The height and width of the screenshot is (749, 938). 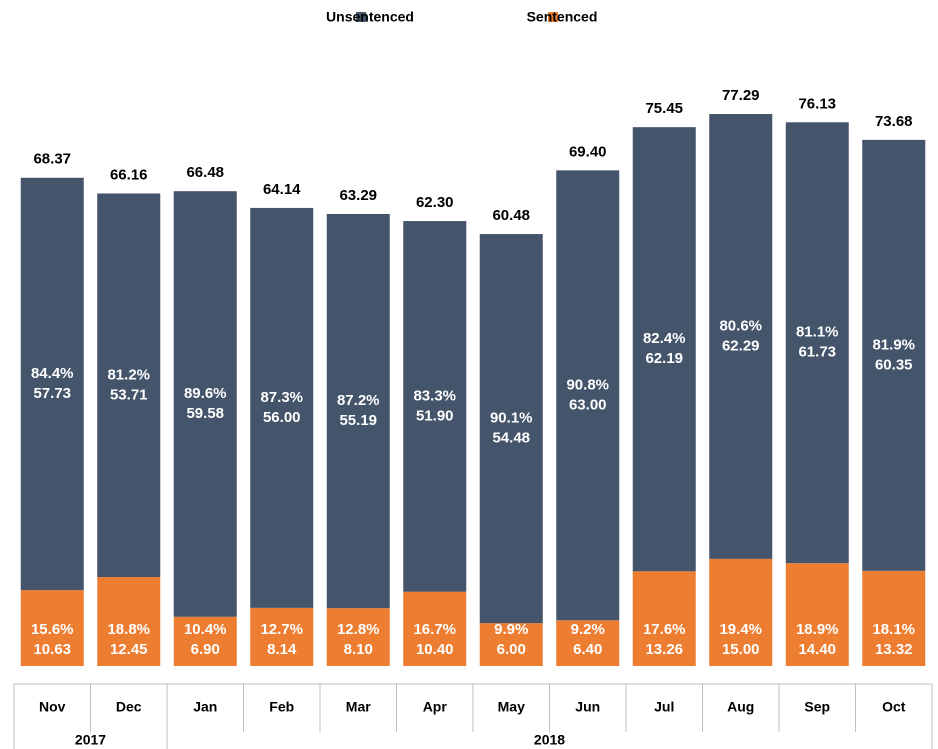 What do you see at coordinates (587, 649) in the screenshot?
I see `value-label: 6.40` at bounding box center [587, 649].